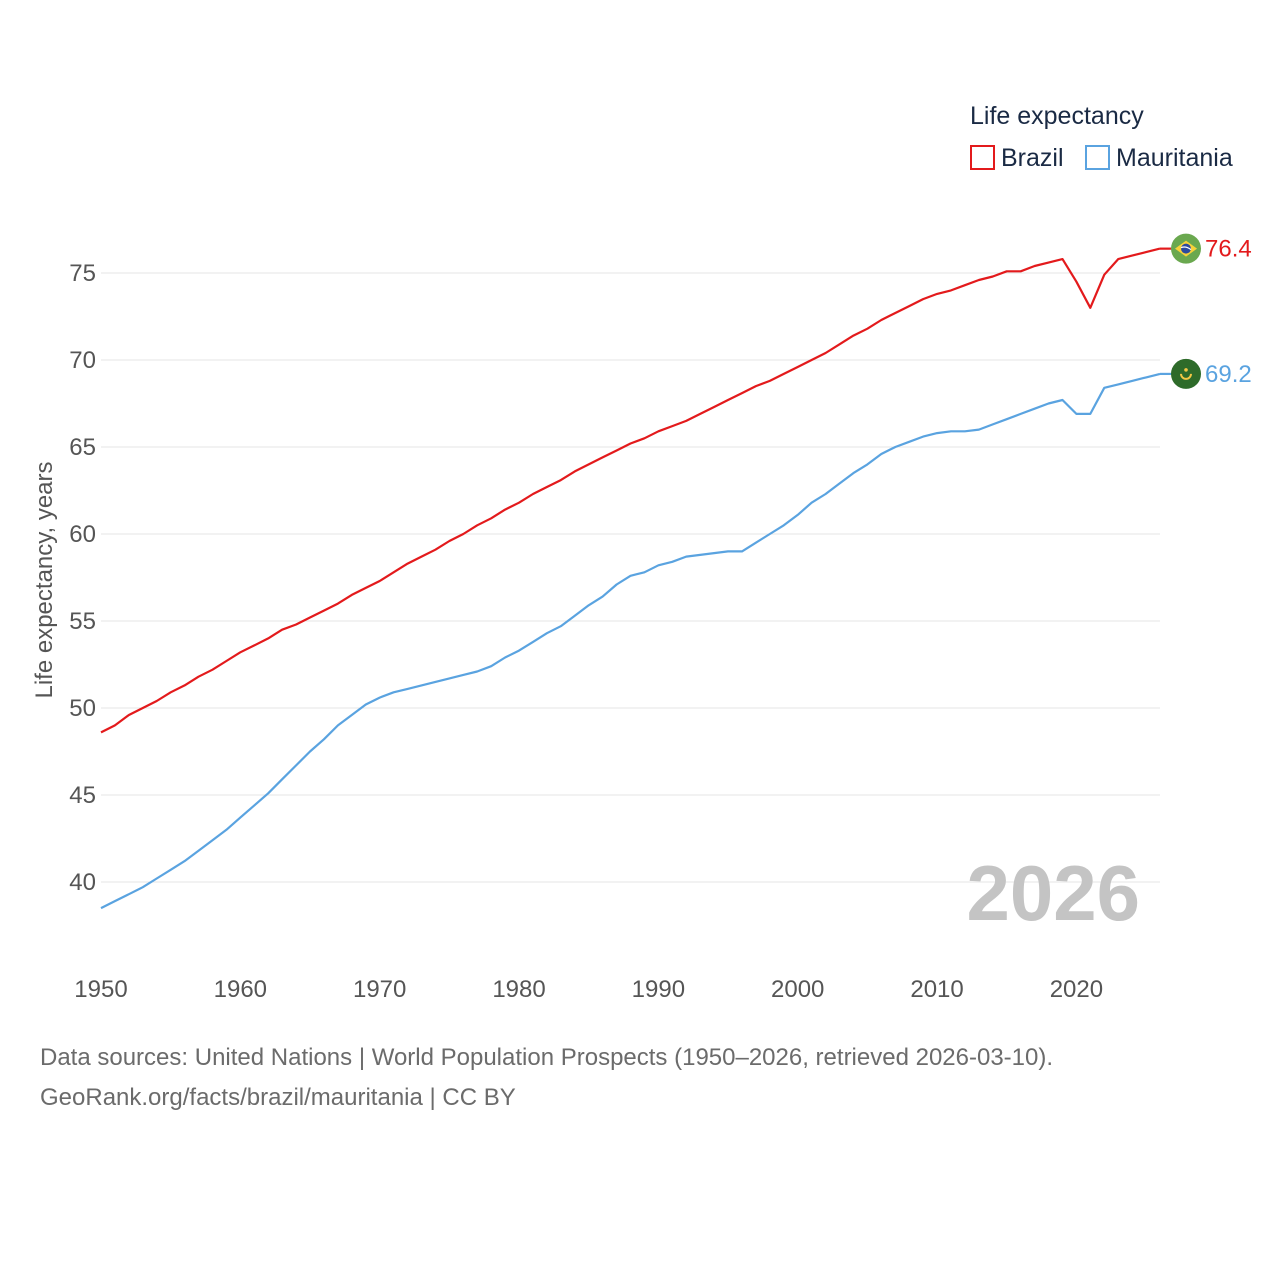 The image size is (1280, 1280). Describe the element at coordinates (82, 882) in the screenshot. I see `y-tick-label-40: 40` at that location.